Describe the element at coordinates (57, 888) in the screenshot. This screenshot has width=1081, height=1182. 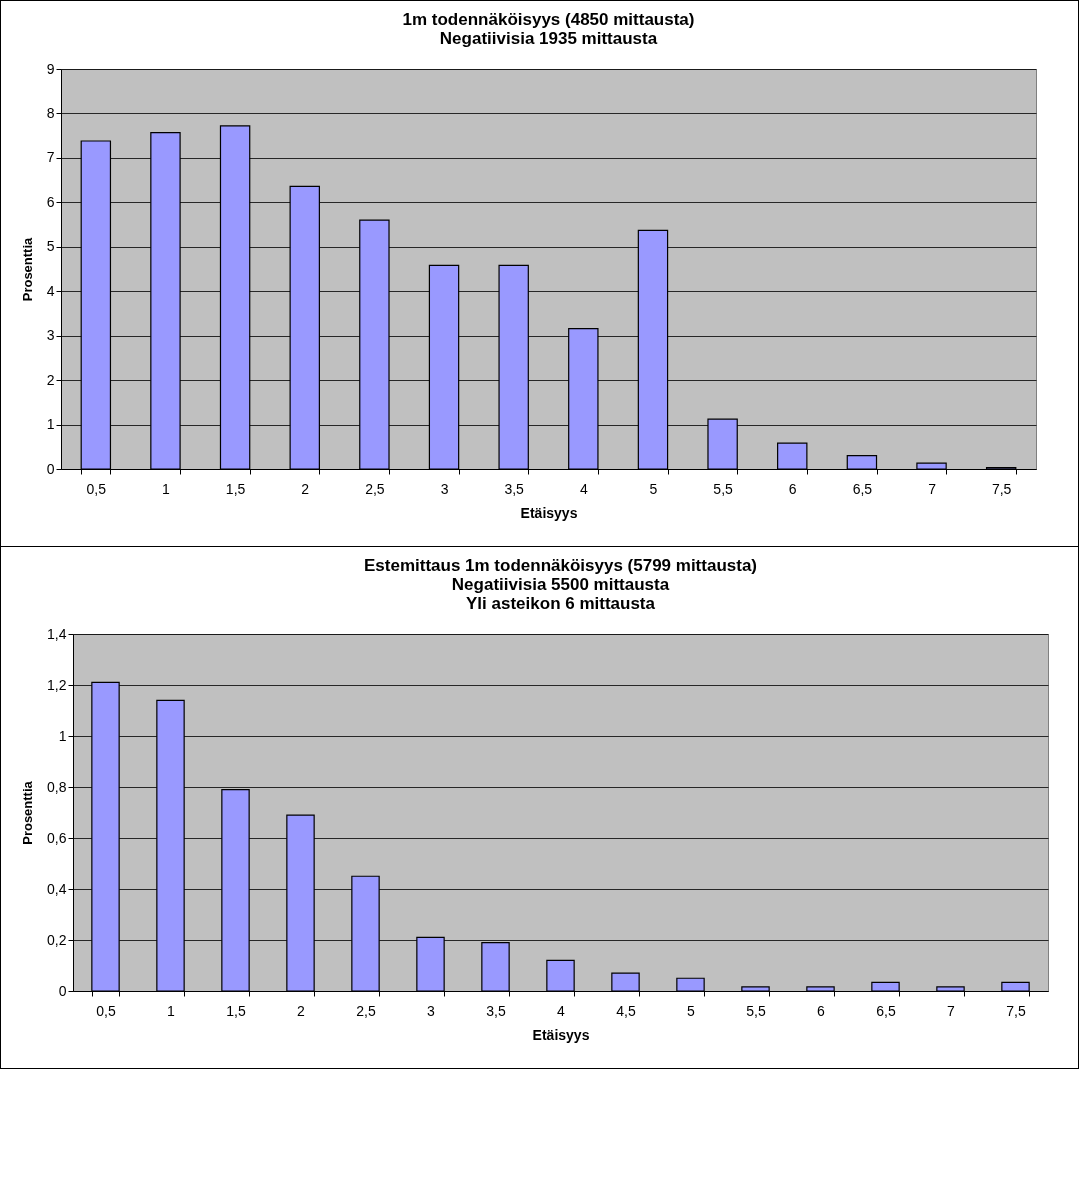
I see `y-tick-label: 0,4` at that location.